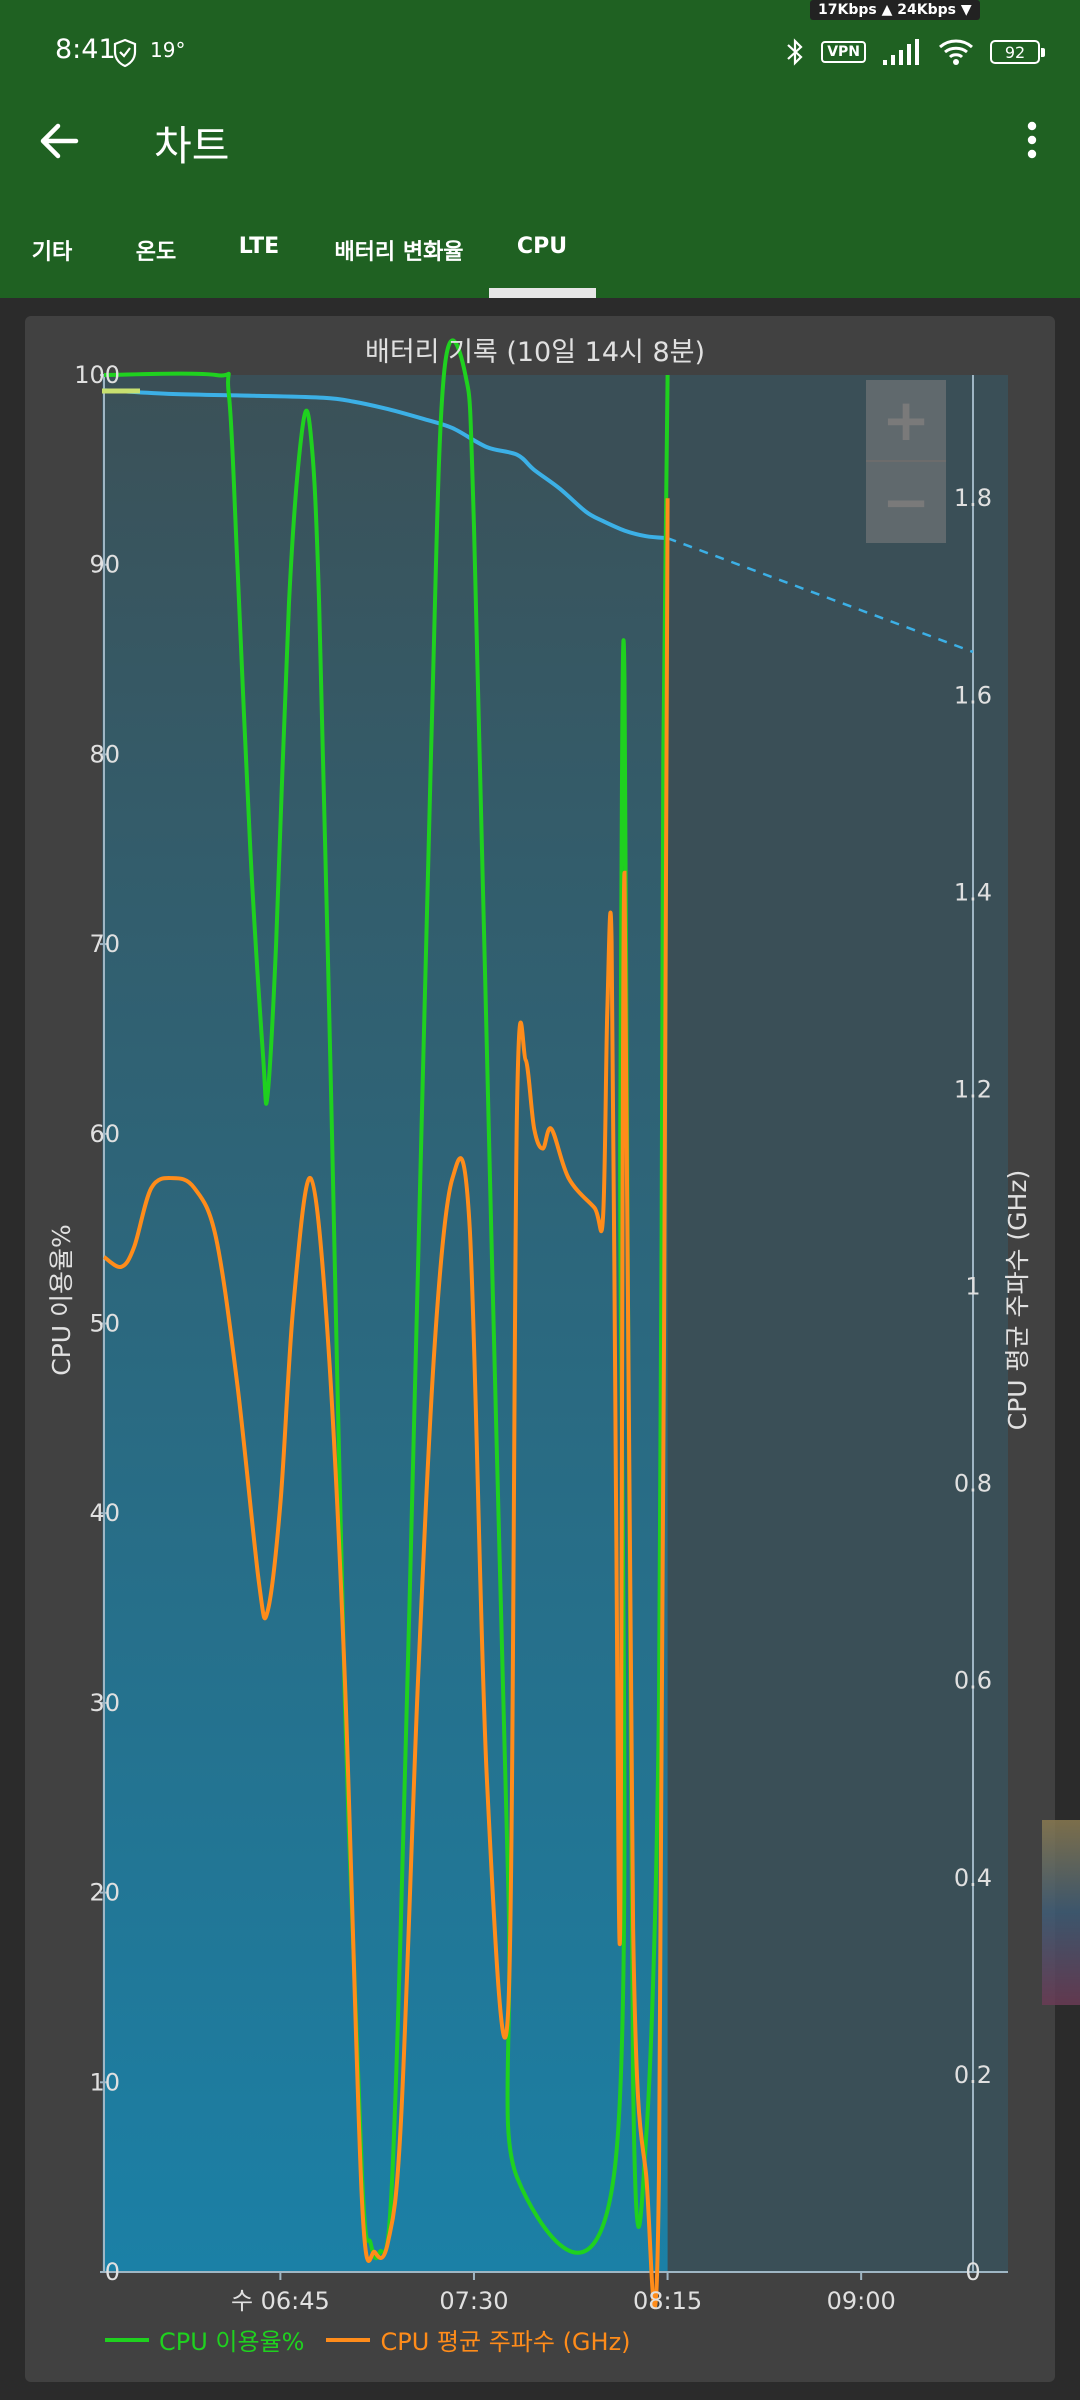 This screenshot has width=1080, height=2400. I want to click on x-tick-label: 07:30, so click(473, 2301).